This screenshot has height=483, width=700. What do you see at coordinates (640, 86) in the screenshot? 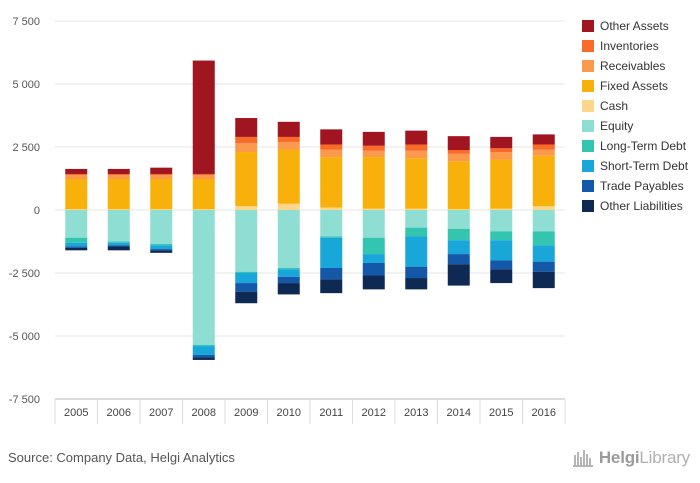
I see `legend-item: Fixed Assets` at bounding box center [640, 86].